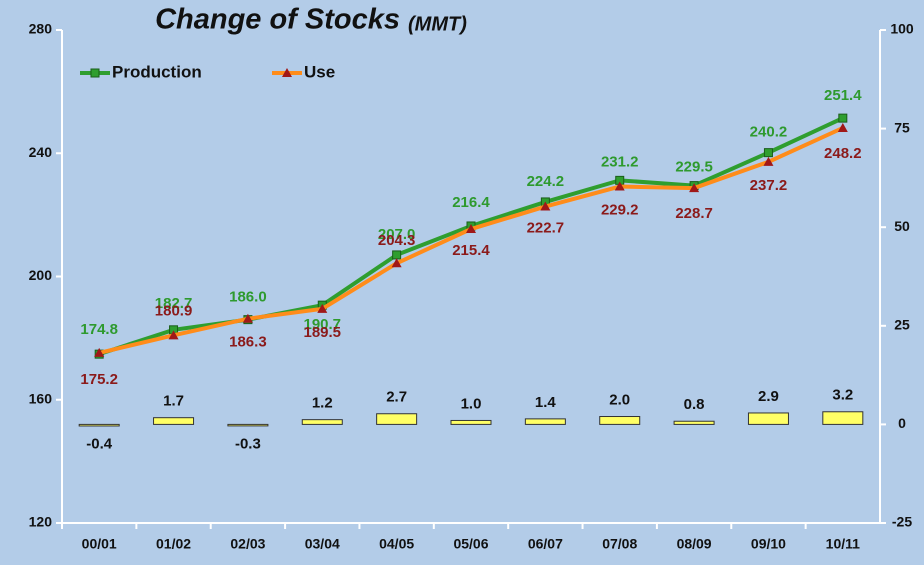 The height and width of the screenshot is (565, 924). What do you see at coordinates (397, 240) in the screenshot?
I see `data-label: 204.3` at bounding box center [397, 240].